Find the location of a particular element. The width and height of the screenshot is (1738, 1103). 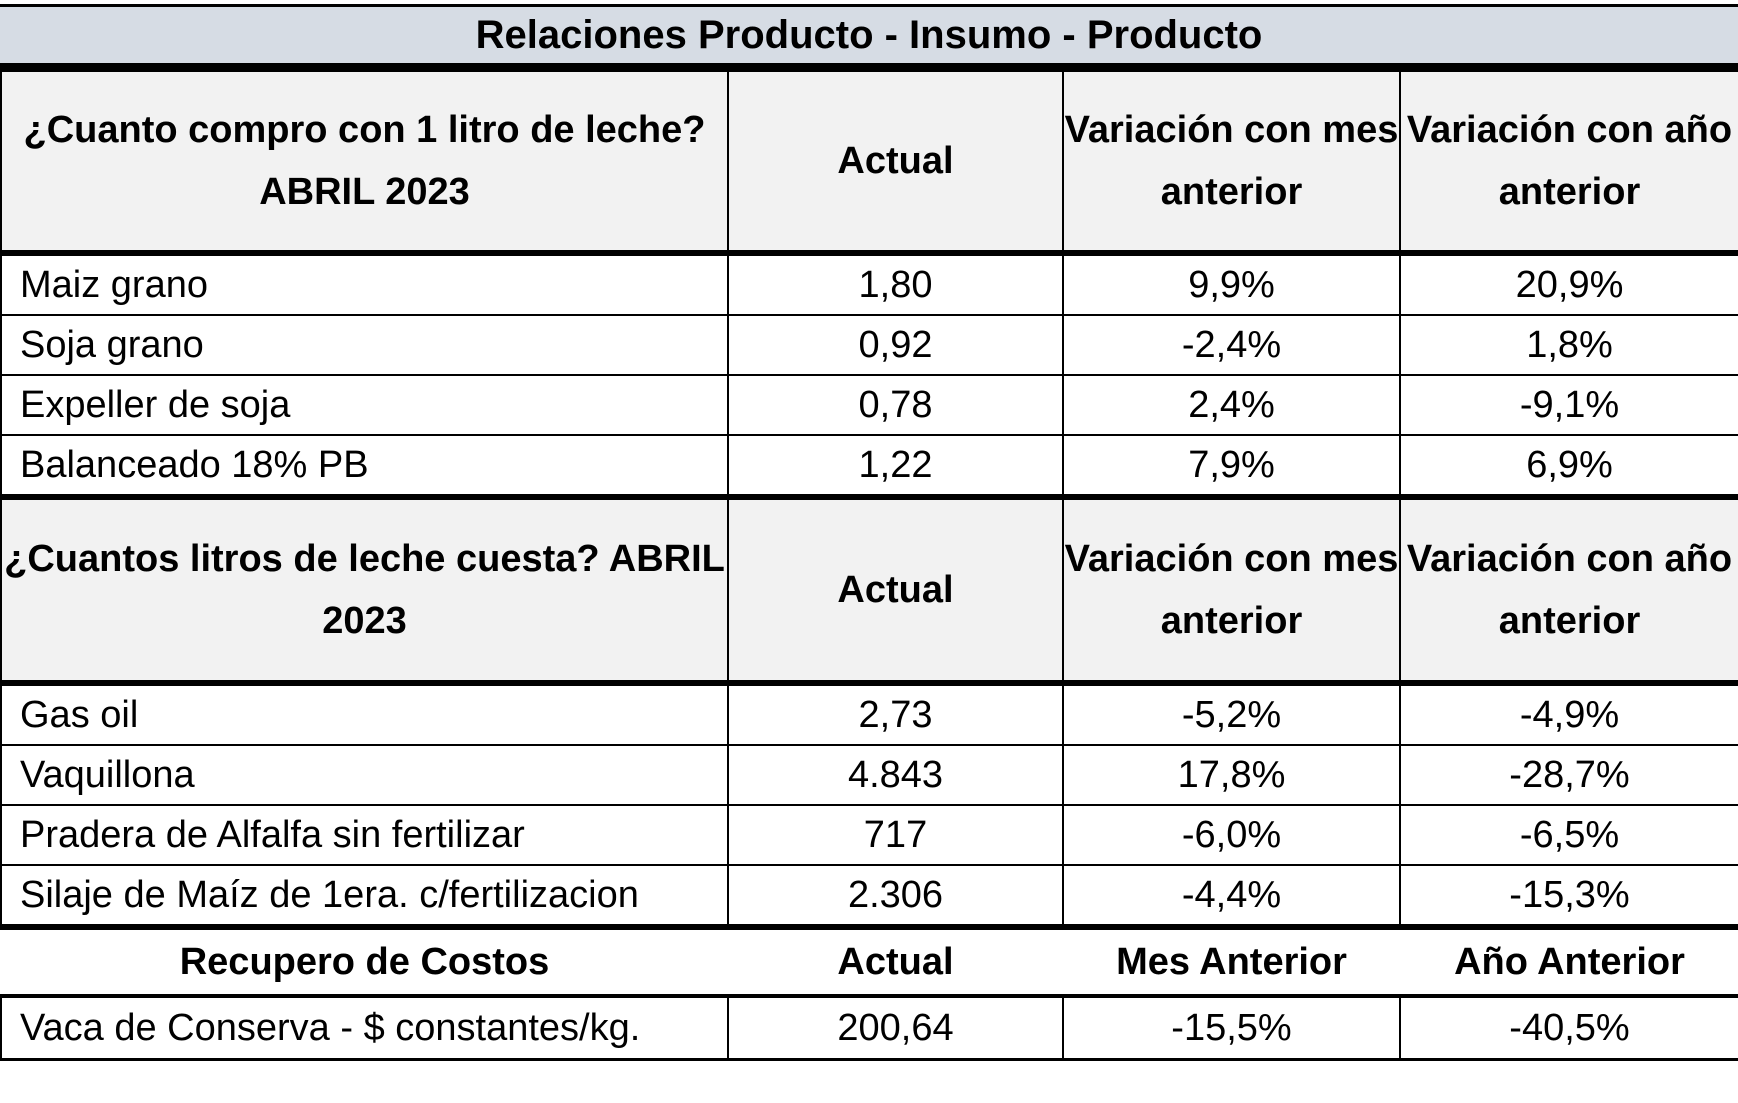

cell-anio: -40,5% is located at coordinates (1568, 1028).